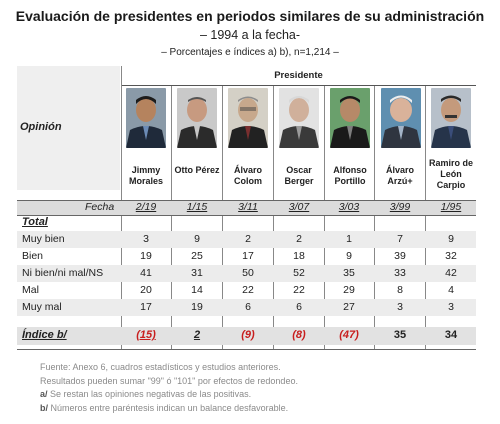  I want to click on table-cell: 35, so click(349, 273).